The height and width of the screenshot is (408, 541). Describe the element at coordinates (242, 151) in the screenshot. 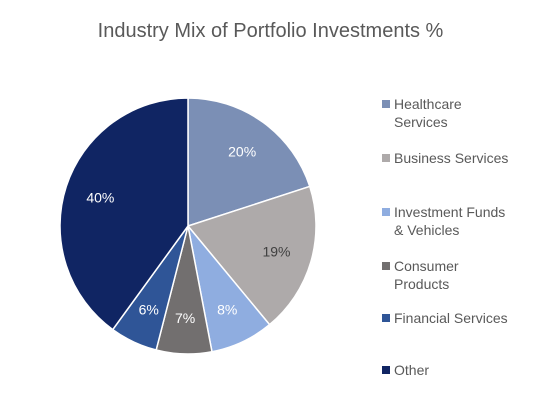

I see `slice-data-label-0: 20%` at that location.